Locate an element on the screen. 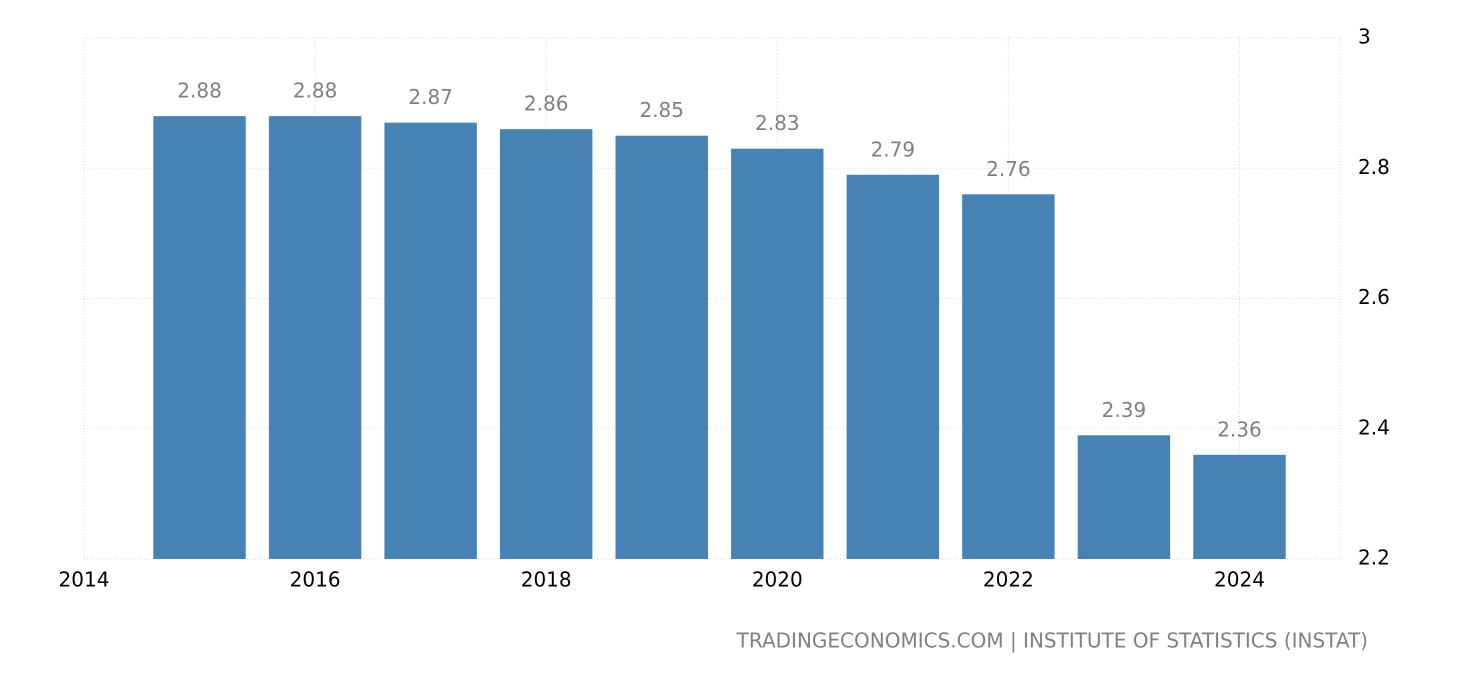 The height and width of the screenshot is (680, 1460). value-label: 2.79 is located at coordinates (893, 149).